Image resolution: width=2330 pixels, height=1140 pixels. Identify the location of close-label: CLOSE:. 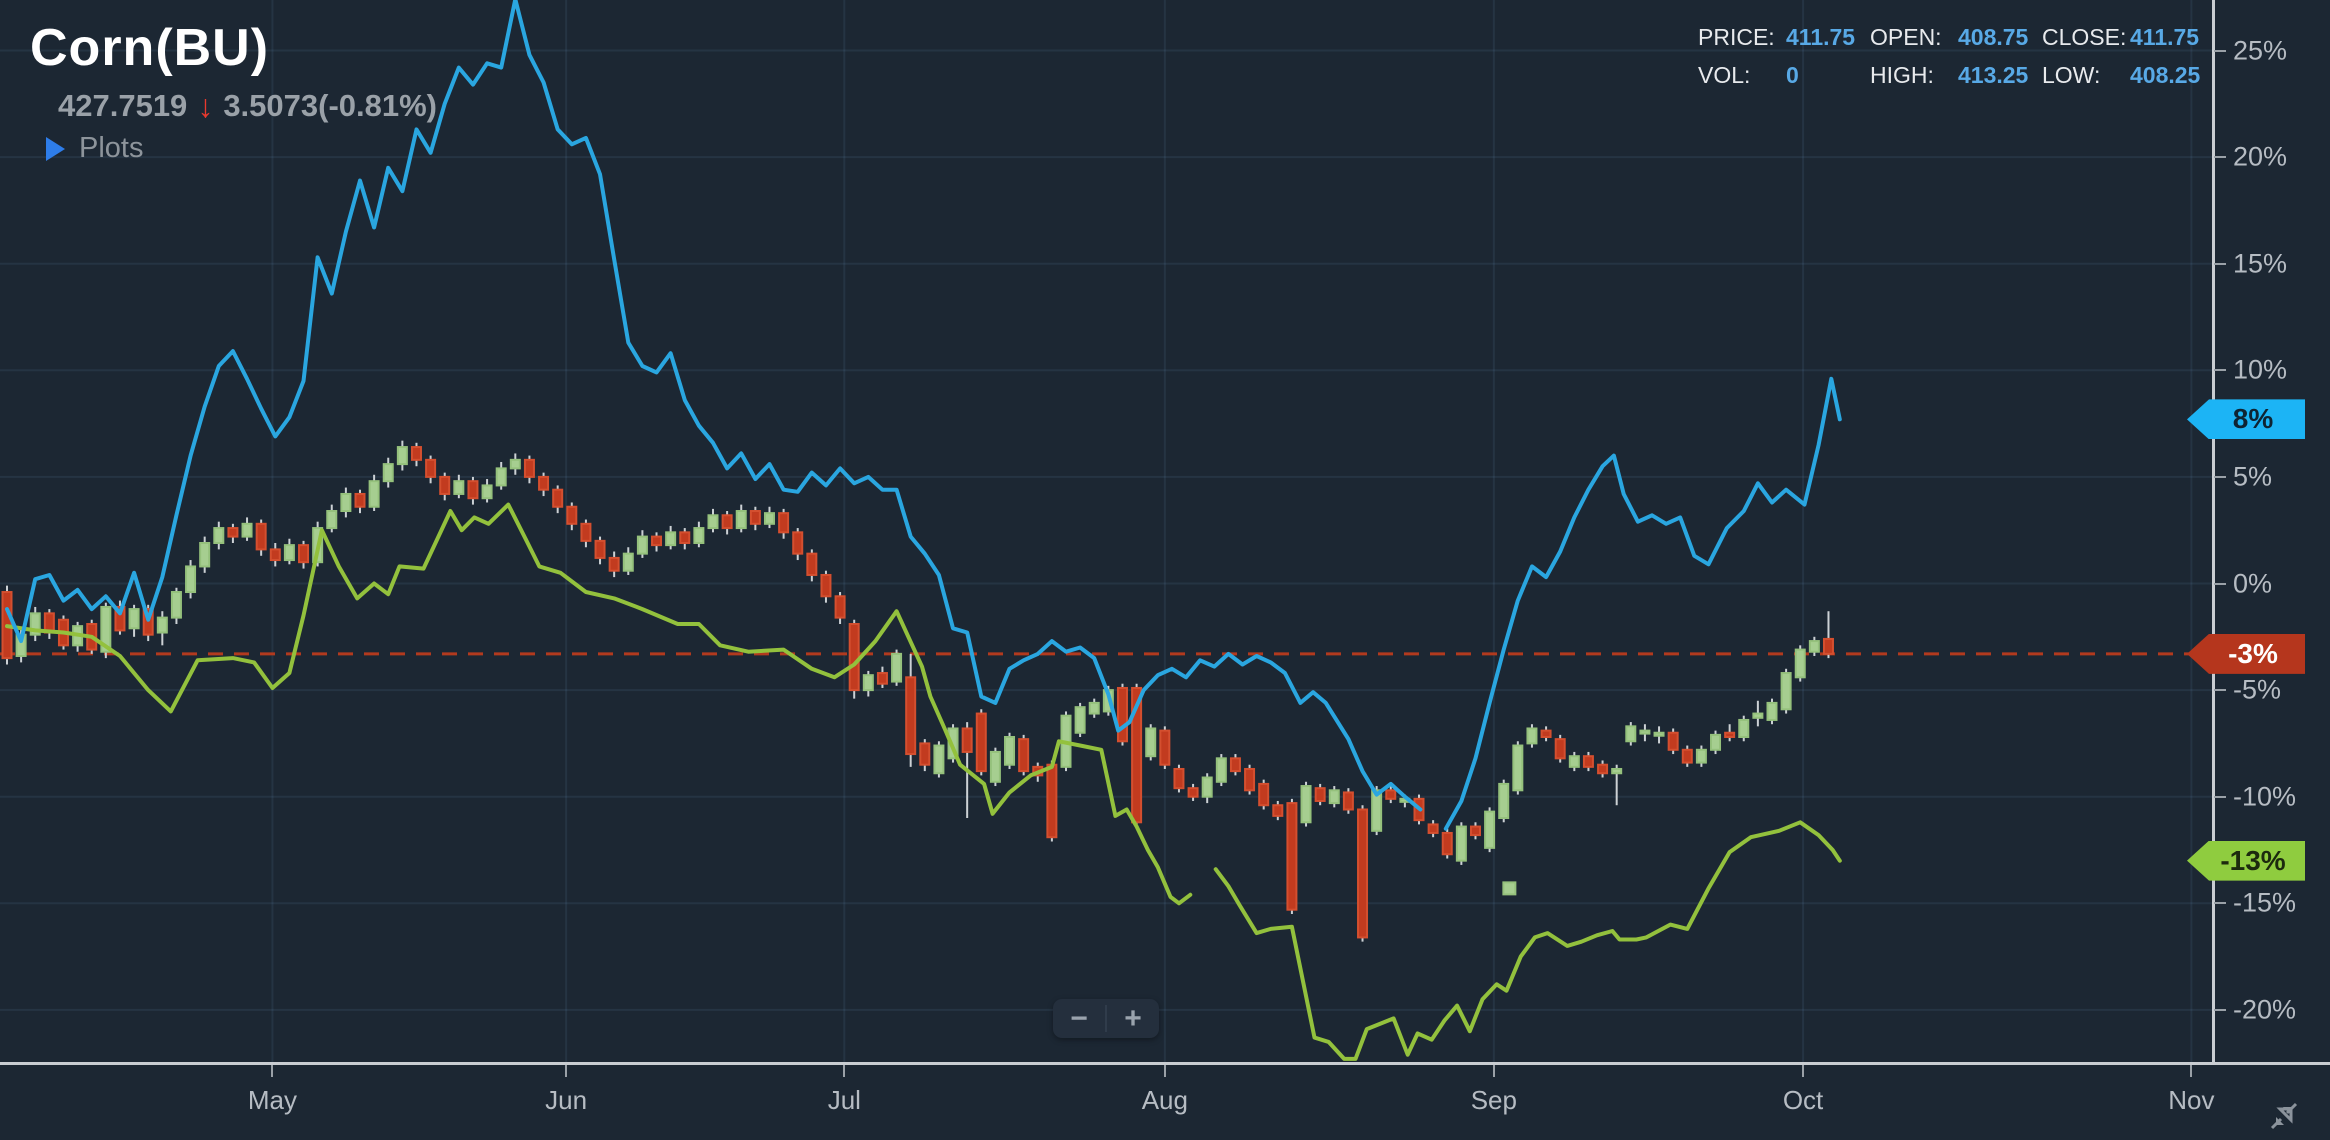
(2084, 37).